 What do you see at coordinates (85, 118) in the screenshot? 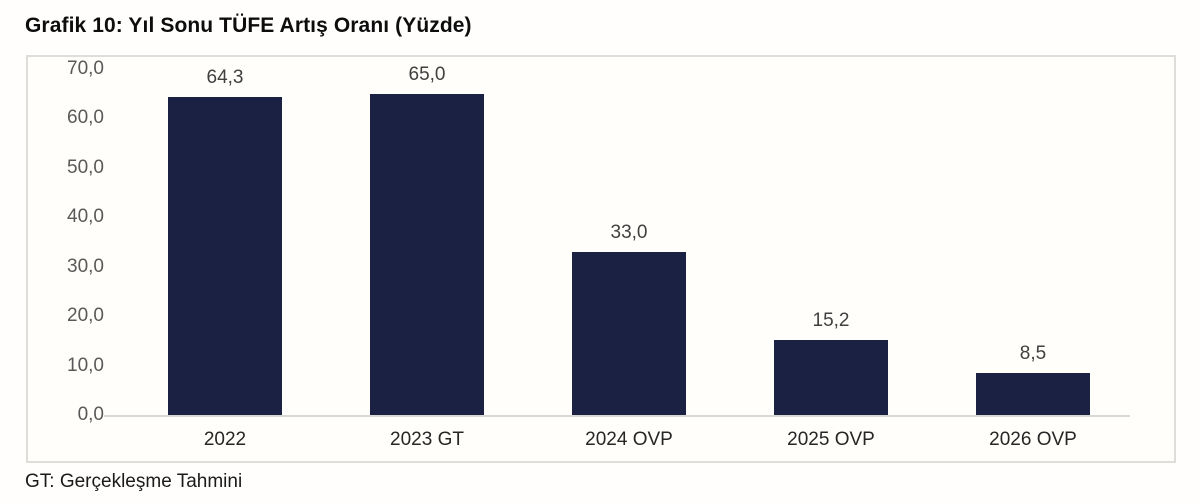
I see `y-tick-label: 60,0` at bounding box center [85, 118].